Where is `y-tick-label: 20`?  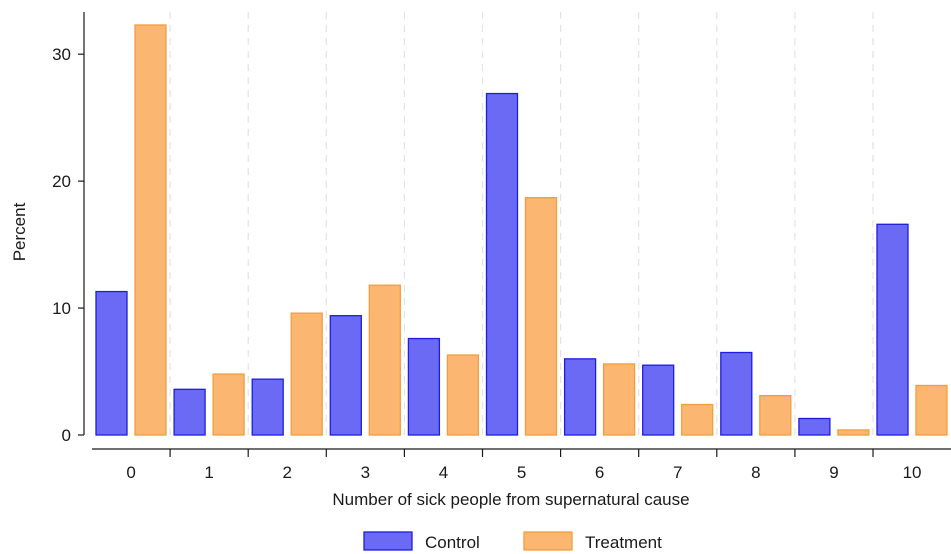
y-tick-label: 20 is located at coordinates (61, 181).